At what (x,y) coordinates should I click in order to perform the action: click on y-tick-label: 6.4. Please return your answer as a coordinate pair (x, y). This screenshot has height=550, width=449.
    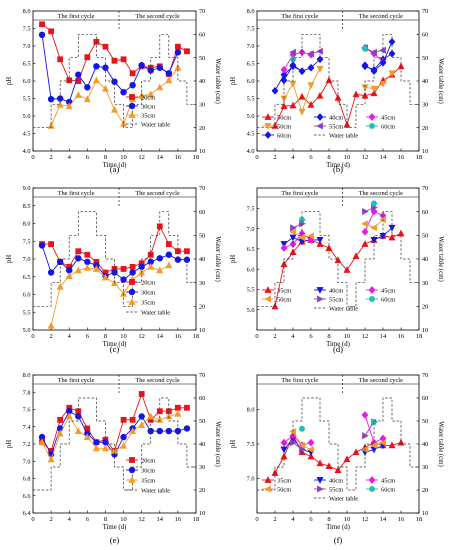
    Looking at the image, I should click on (27, 513).